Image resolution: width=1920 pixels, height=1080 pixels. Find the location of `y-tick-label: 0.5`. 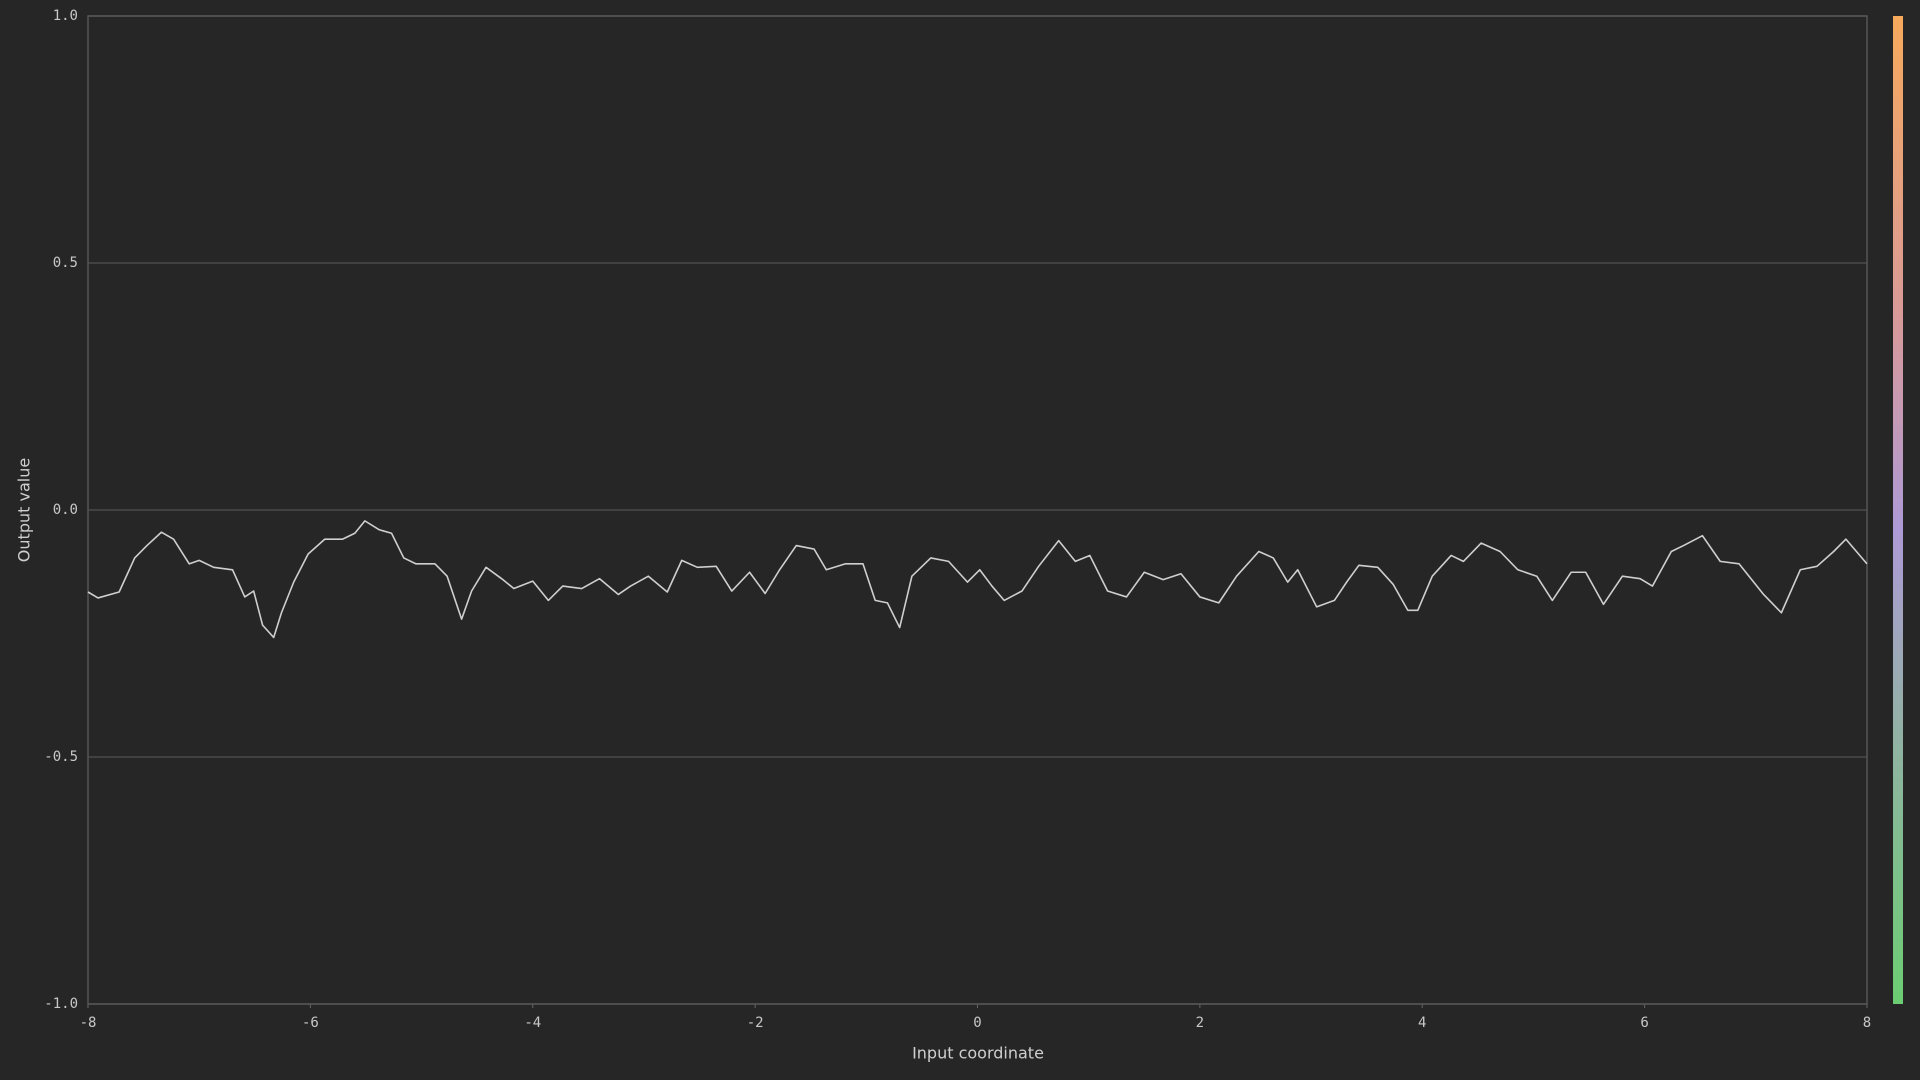

y-tick-label: 0.5 is located at coordinates (65, 263).